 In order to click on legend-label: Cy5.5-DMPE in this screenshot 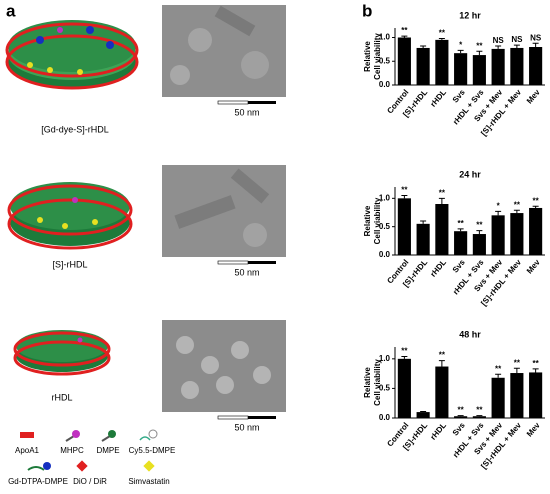, I will do `click(152, 450)`.